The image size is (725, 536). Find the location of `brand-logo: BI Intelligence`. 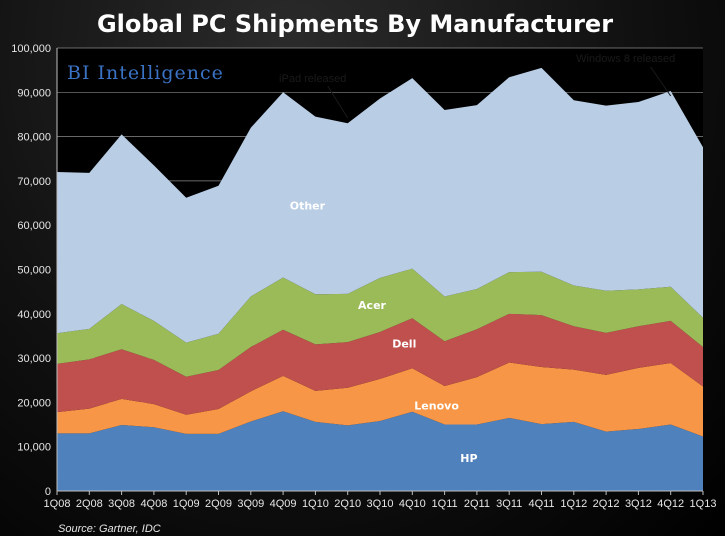

brand-logo: BI Intelligence is located at coordinates (145, 73).